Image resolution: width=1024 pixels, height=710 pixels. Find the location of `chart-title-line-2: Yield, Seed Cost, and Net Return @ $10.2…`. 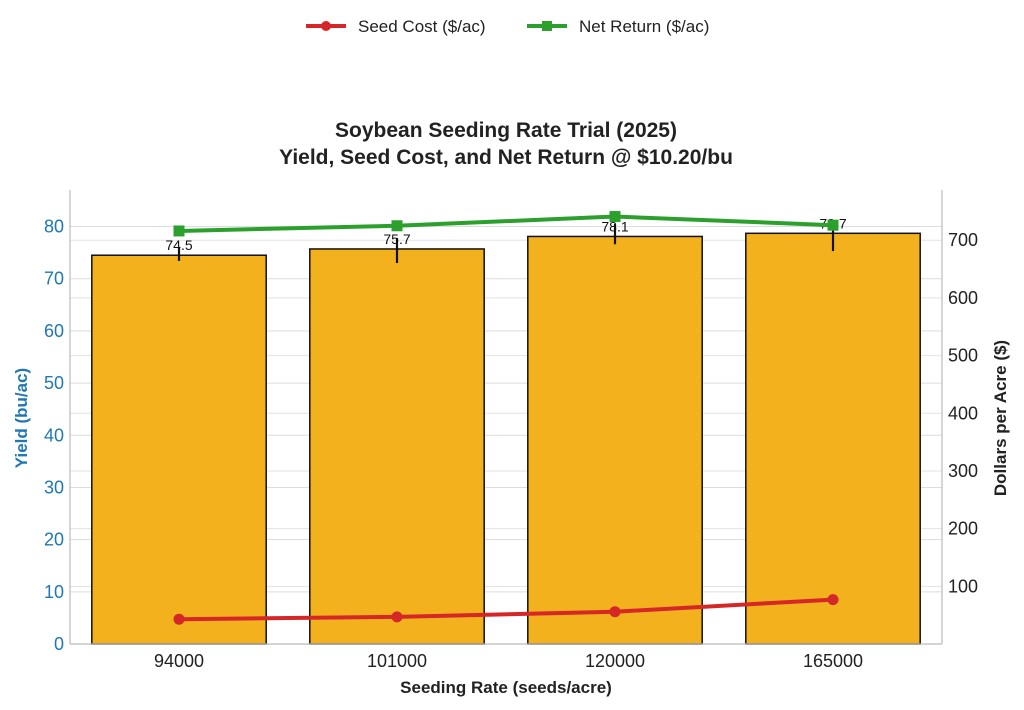

chart-title-line-2: Yield, Seed Cost, and Net Return @ $10.2… is located at coordinates (506, 157).